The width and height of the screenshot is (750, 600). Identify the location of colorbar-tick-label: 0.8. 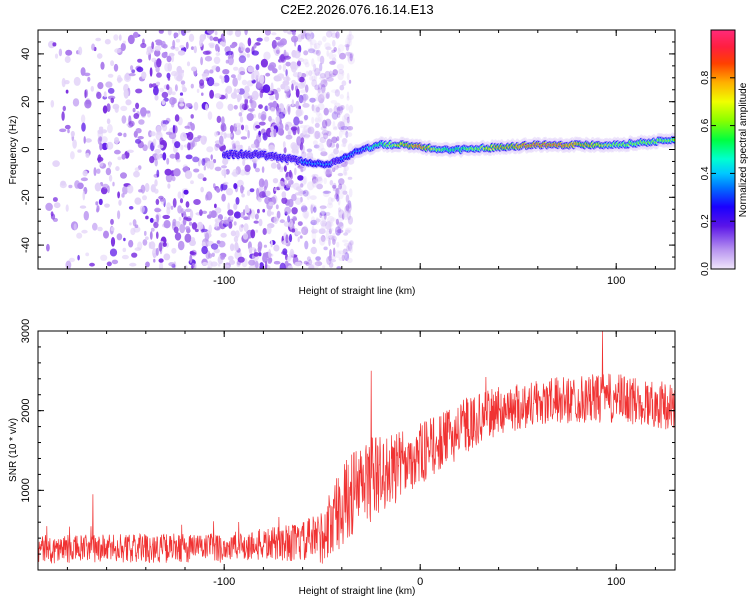
(705, 77).